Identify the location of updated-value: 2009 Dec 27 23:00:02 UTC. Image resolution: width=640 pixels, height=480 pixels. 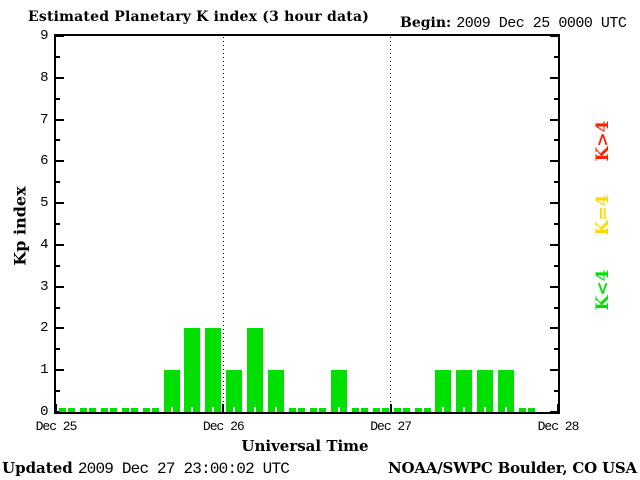
(183, 469).